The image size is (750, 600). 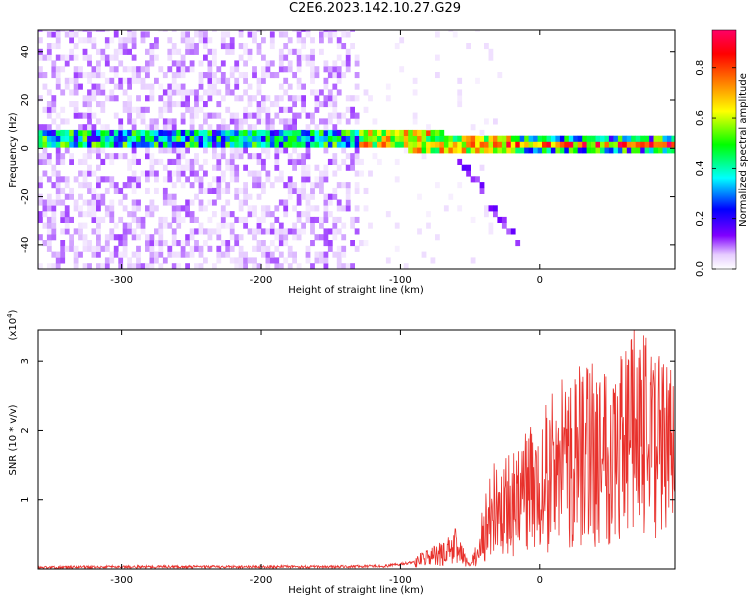 What do you see at coordinates (356, 290) in the screenshot?
I see `spectrogram-x-label: Height of straight line (km)` at bounding box center [356, 290].